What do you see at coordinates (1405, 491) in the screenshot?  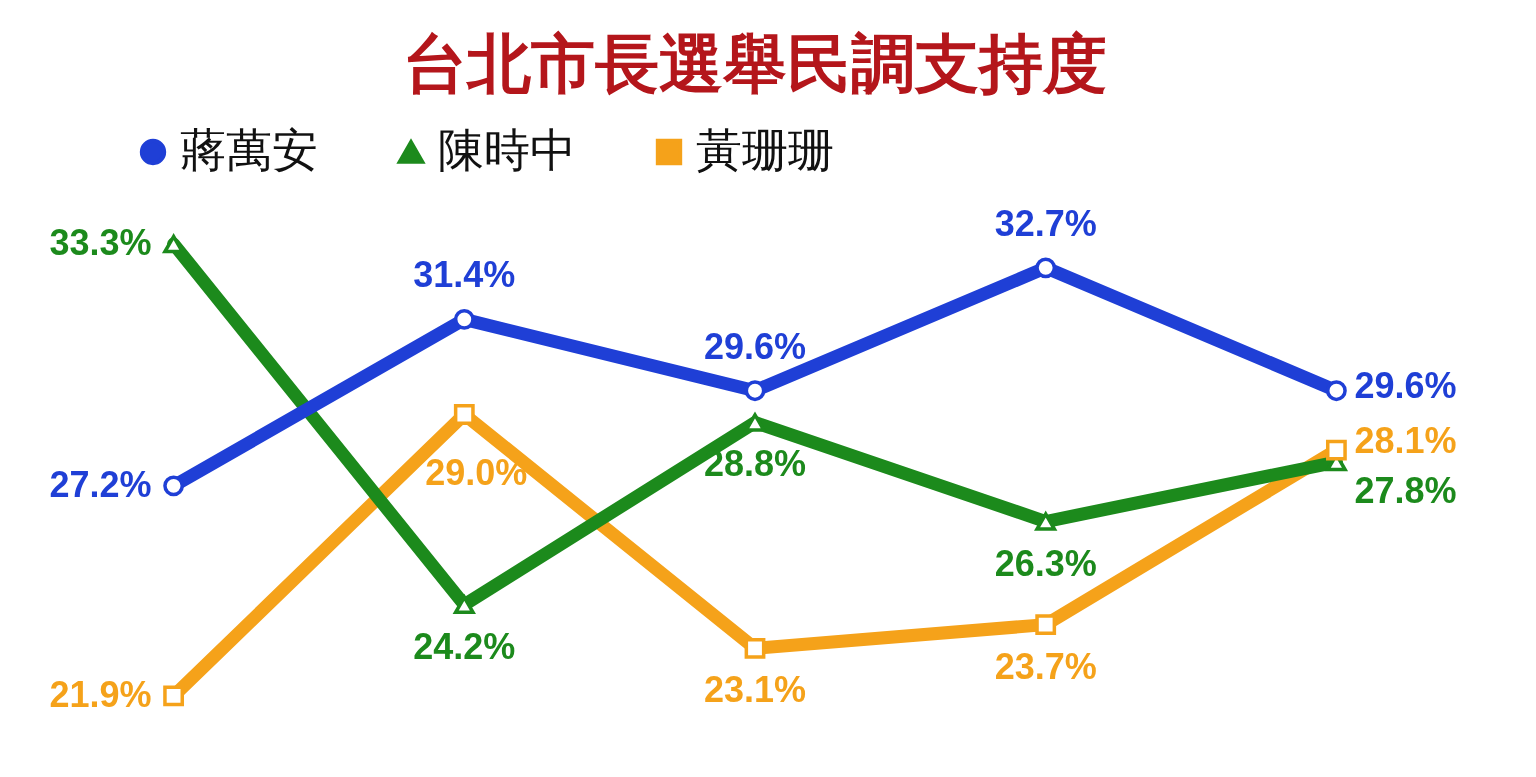 I see `data-label: 27.8%` at bounding box center [1405, 491].